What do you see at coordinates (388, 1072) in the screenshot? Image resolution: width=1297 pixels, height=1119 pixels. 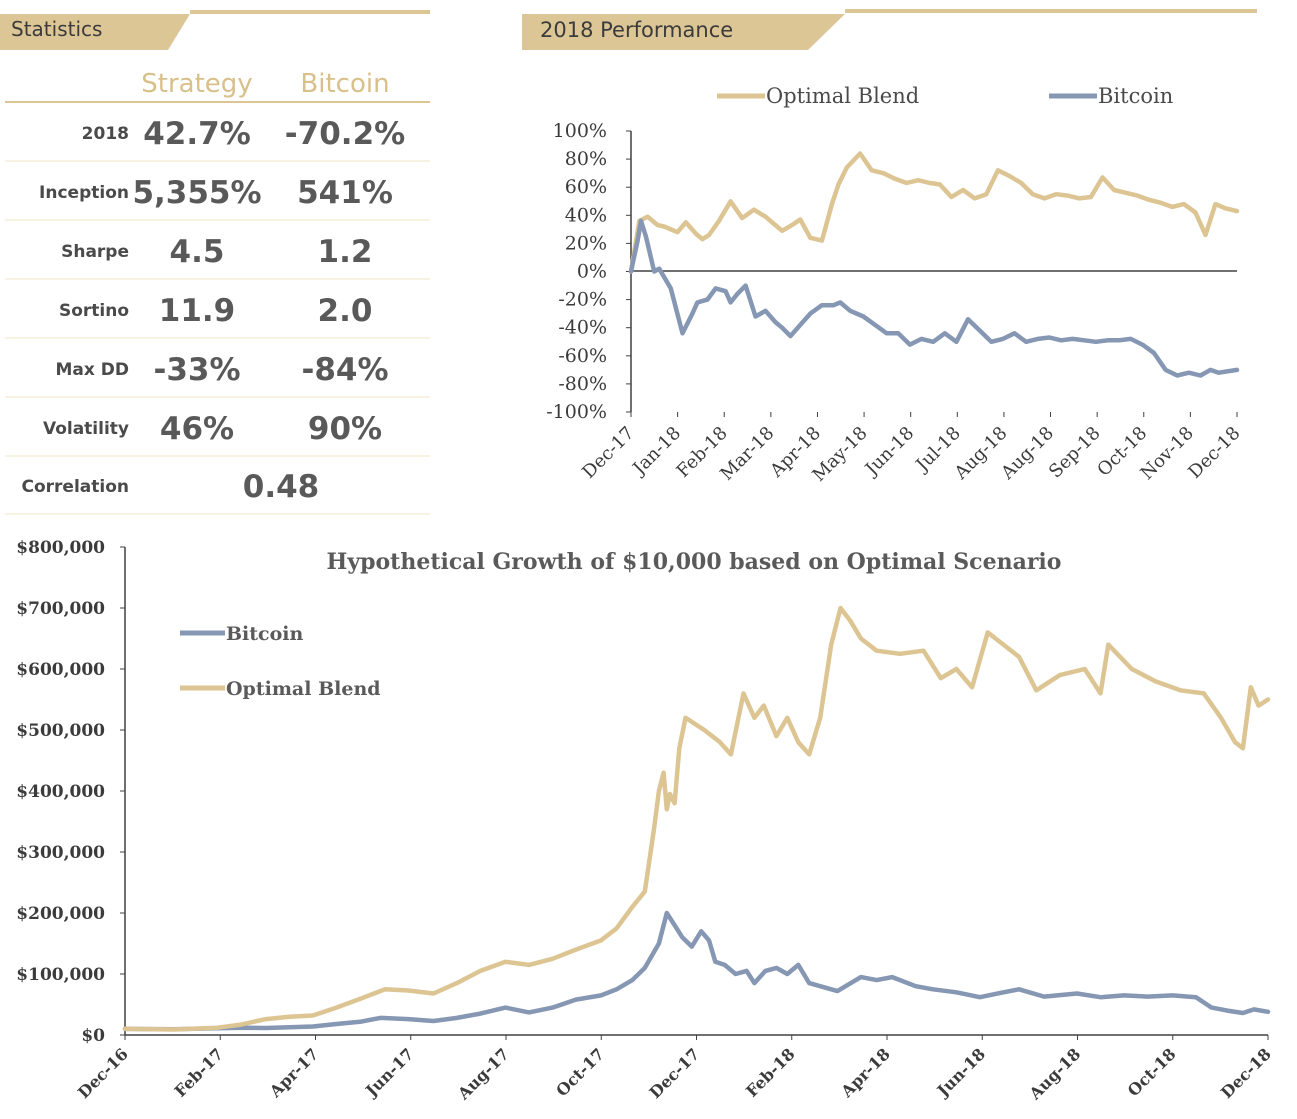 I see `x-tick-label: Jun-17` at bounding box center [388, 1072].